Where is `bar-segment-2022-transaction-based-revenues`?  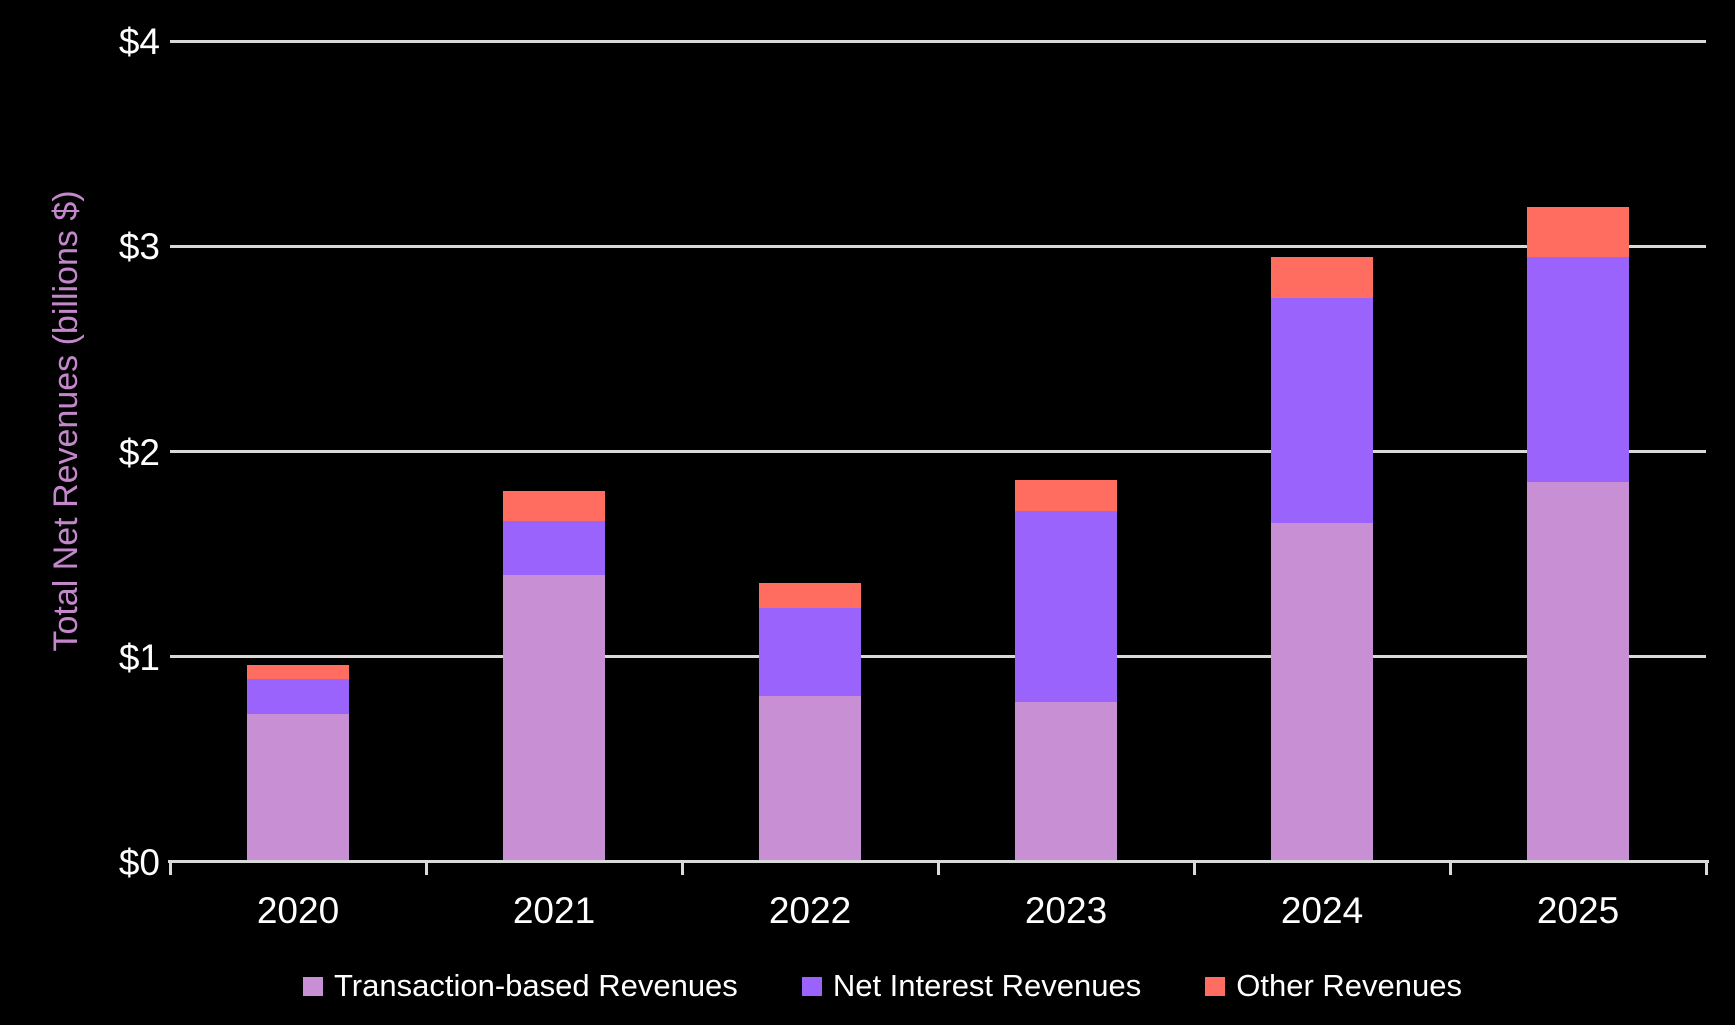
bar-segment-2022-transaction-based-revenues is located at coordinates (810, 778).